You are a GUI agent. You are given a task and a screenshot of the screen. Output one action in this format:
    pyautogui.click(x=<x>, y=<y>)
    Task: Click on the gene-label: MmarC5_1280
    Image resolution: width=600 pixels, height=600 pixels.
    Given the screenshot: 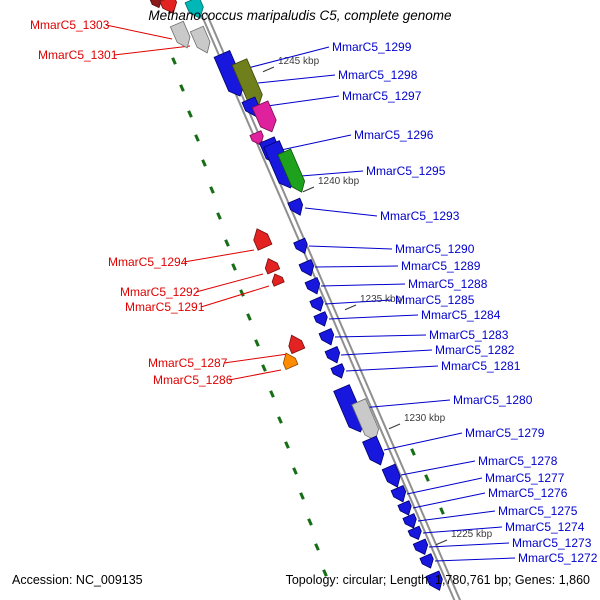 What is the action you would take?
    pyautogui.click(x=493, y=400)
    